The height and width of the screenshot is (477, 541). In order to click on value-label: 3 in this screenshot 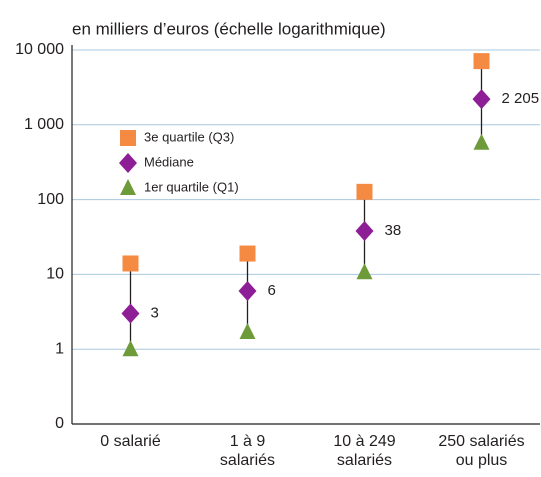, I will do `click(155, 312)`.